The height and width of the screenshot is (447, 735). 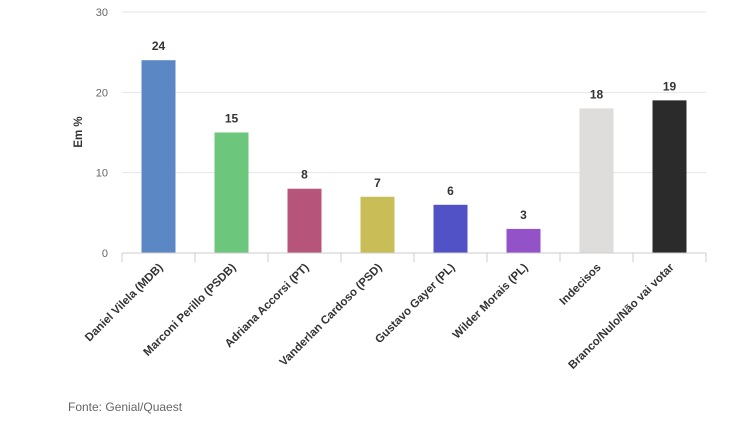 I want to click on y-tick-label-2: 20, so click(x=102, y=93).